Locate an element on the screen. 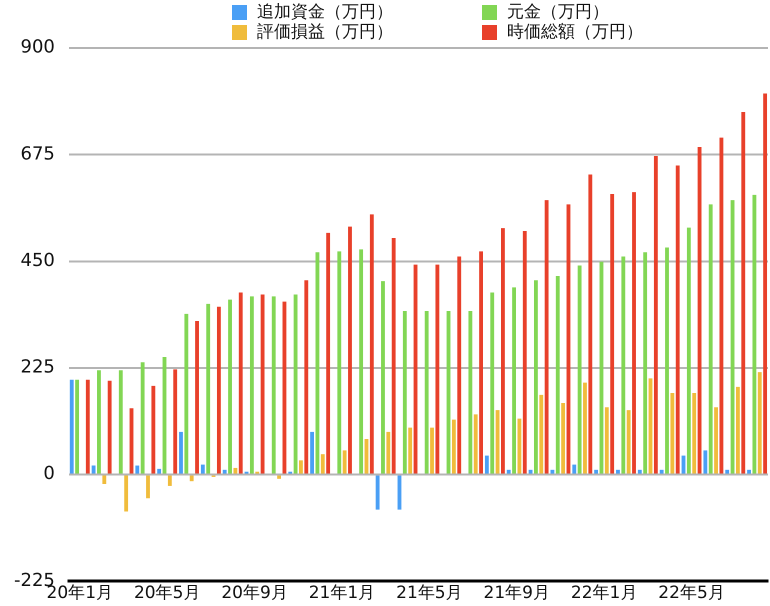 Image resolution: width=770 pixels, height=606 pixels. y-tick-label: 0 is located at coordinates (49, 473).